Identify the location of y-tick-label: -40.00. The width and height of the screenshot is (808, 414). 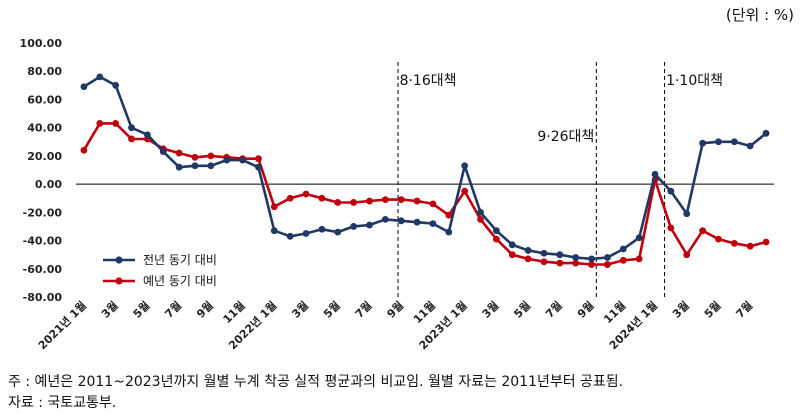
(43, 241).